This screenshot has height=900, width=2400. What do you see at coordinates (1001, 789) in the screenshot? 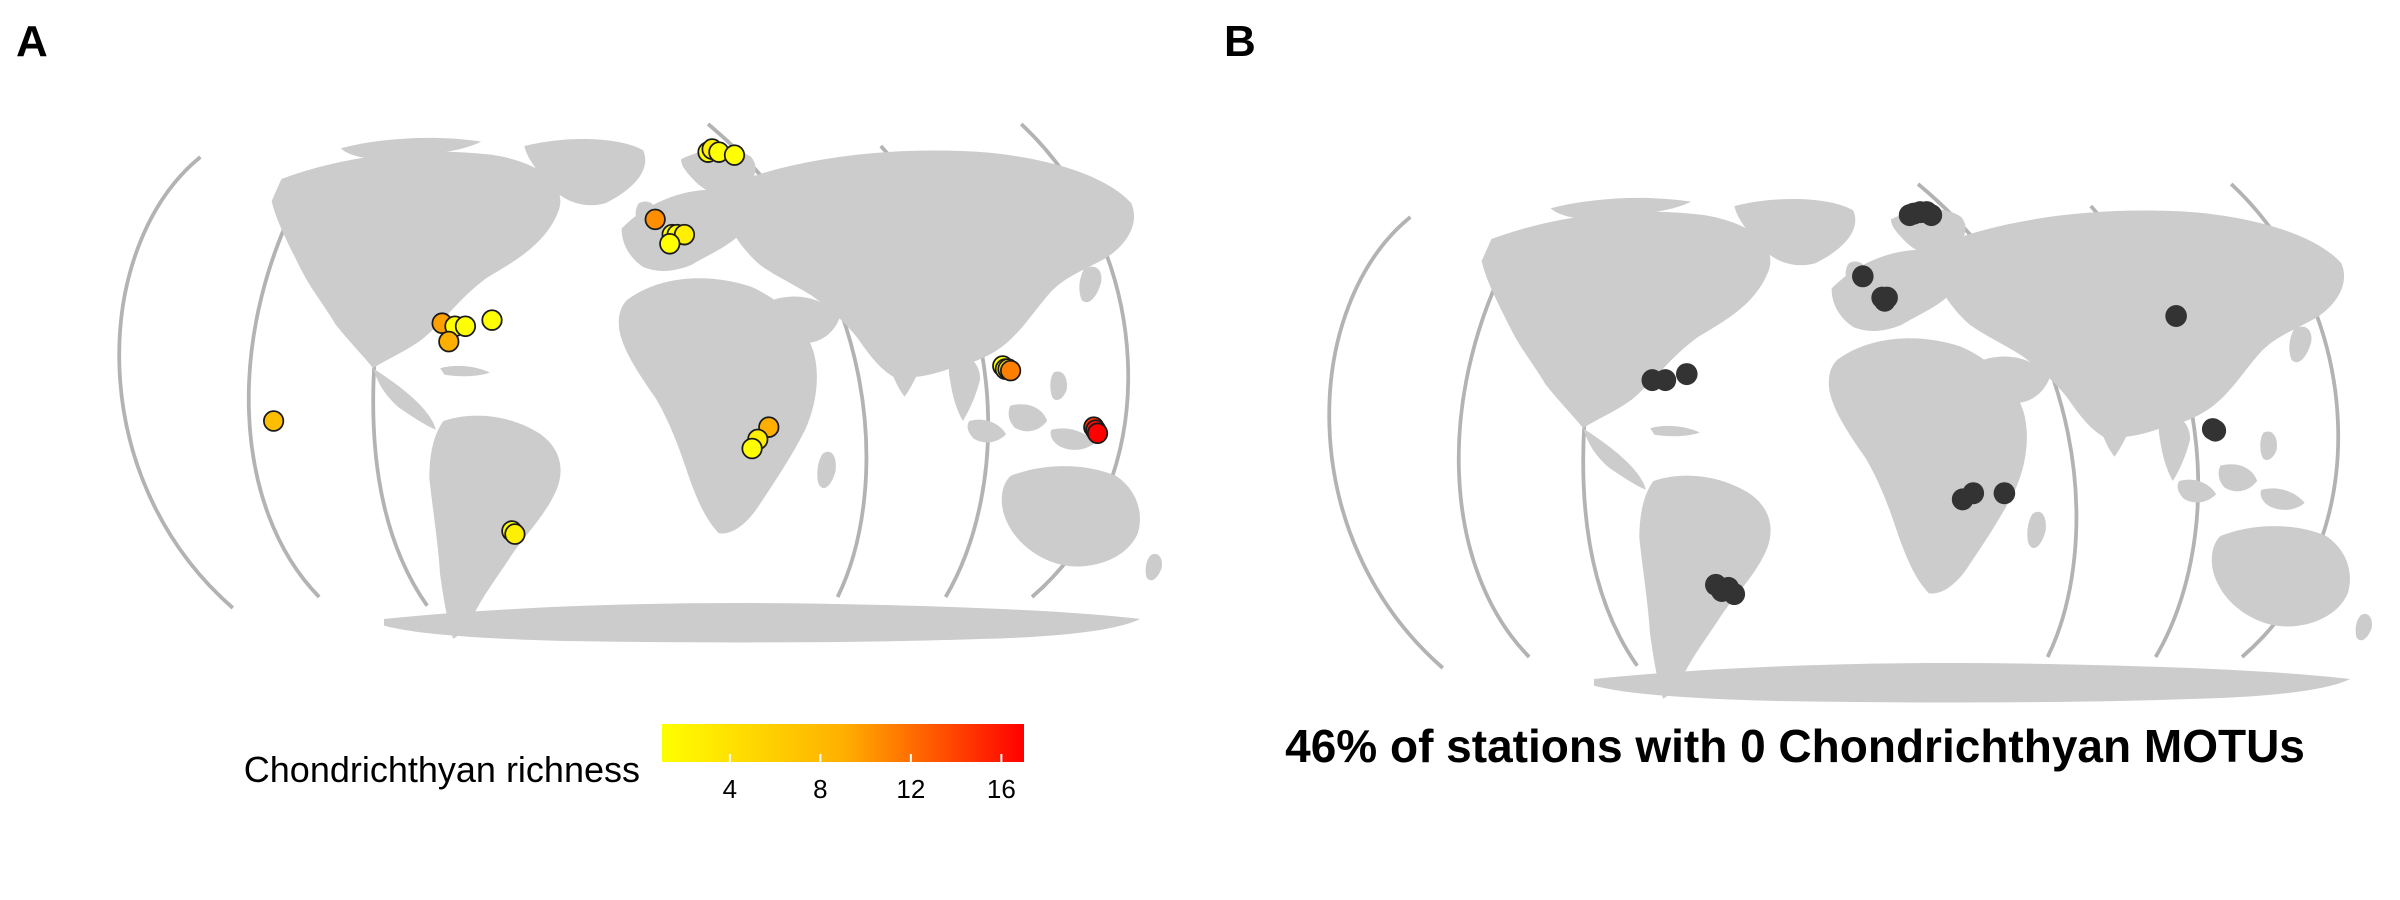
I see `legend-tick-label-3: 16` at bounding box center [1001, 789].